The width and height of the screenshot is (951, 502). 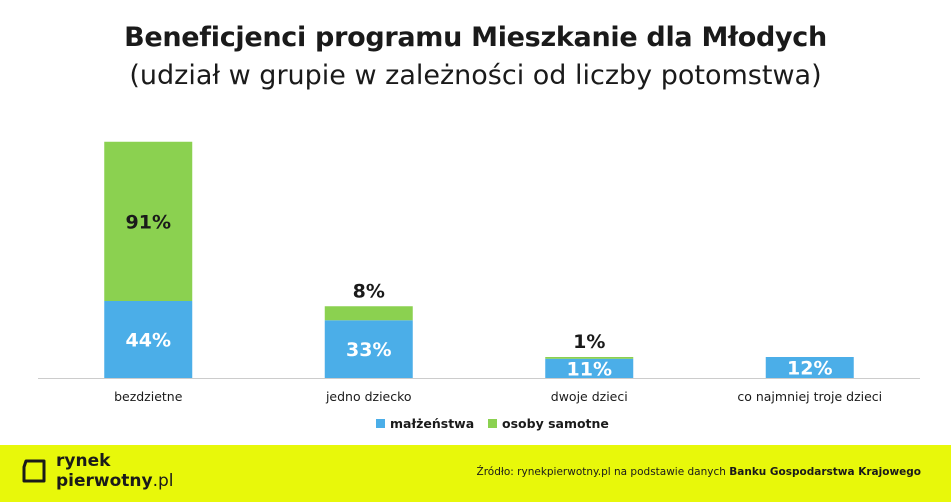 What do you see at coordinates (104, 481) in the screenshot?
I see `logo-text-bold: pierwotny` at bounding box center [104, 481].